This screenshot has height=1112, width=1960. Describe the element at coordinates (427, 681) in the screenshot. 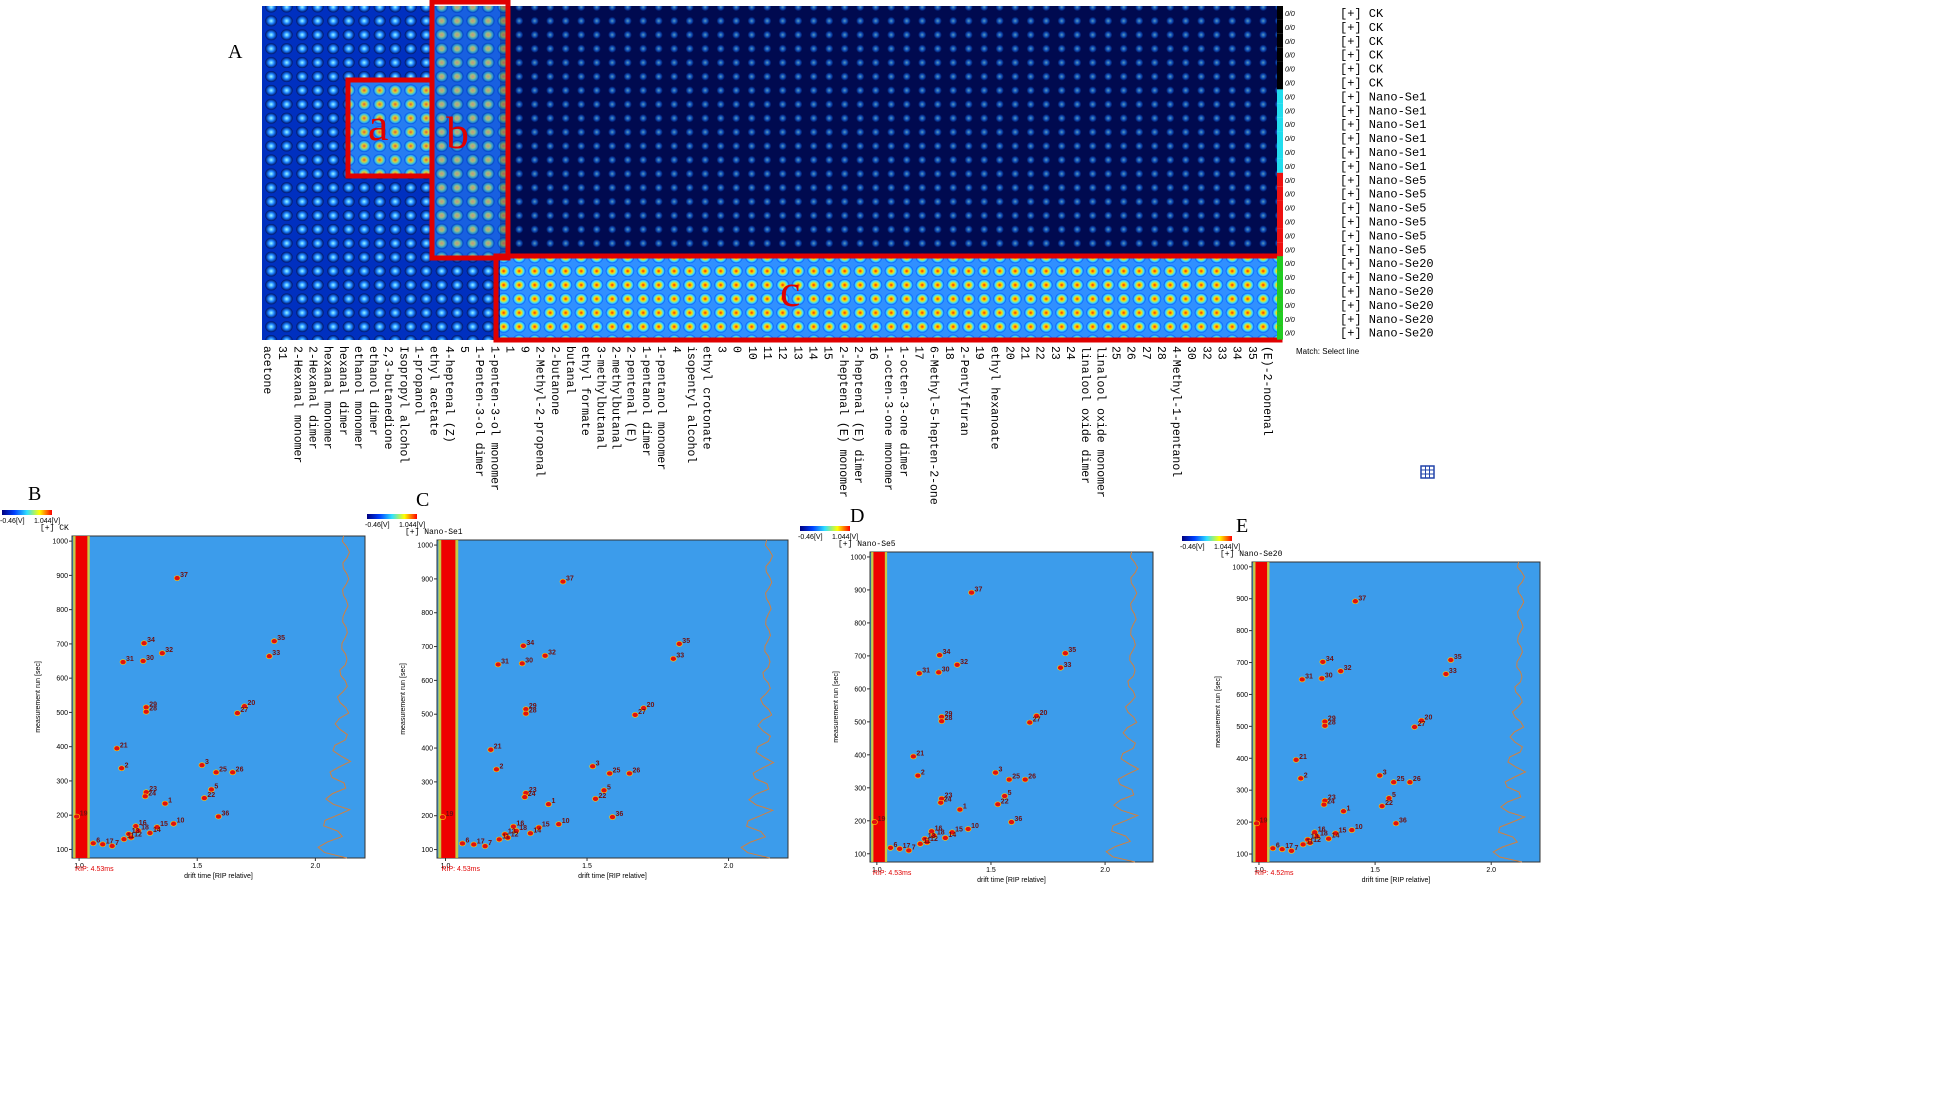

I see `y-tick-label: 600` at that location.